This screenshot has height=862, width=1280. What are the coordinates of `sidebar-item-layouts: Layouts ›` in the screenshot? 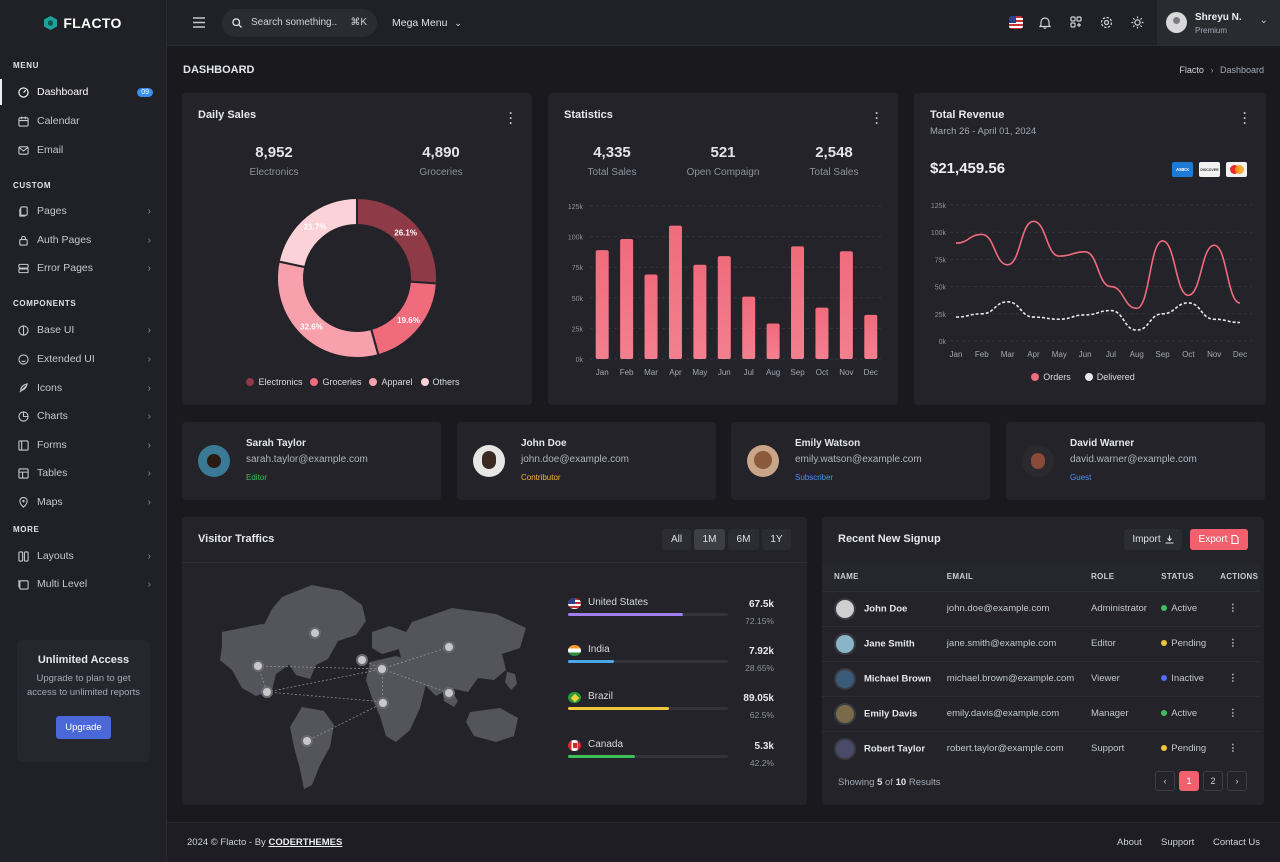 It's located at (83, 556).